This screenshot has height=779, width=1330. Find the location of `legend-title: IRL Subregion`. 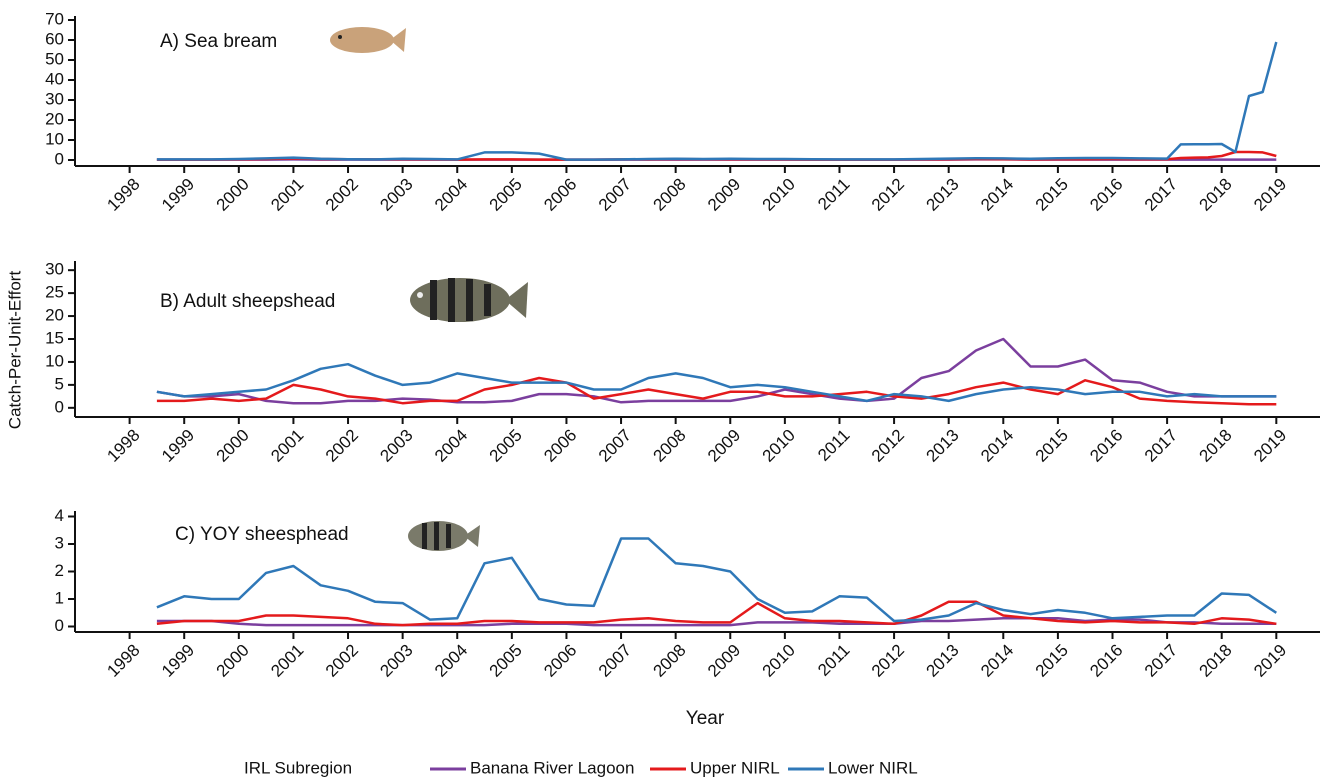

legend-title: IRL Subregion is located at coordinates (298, 767).